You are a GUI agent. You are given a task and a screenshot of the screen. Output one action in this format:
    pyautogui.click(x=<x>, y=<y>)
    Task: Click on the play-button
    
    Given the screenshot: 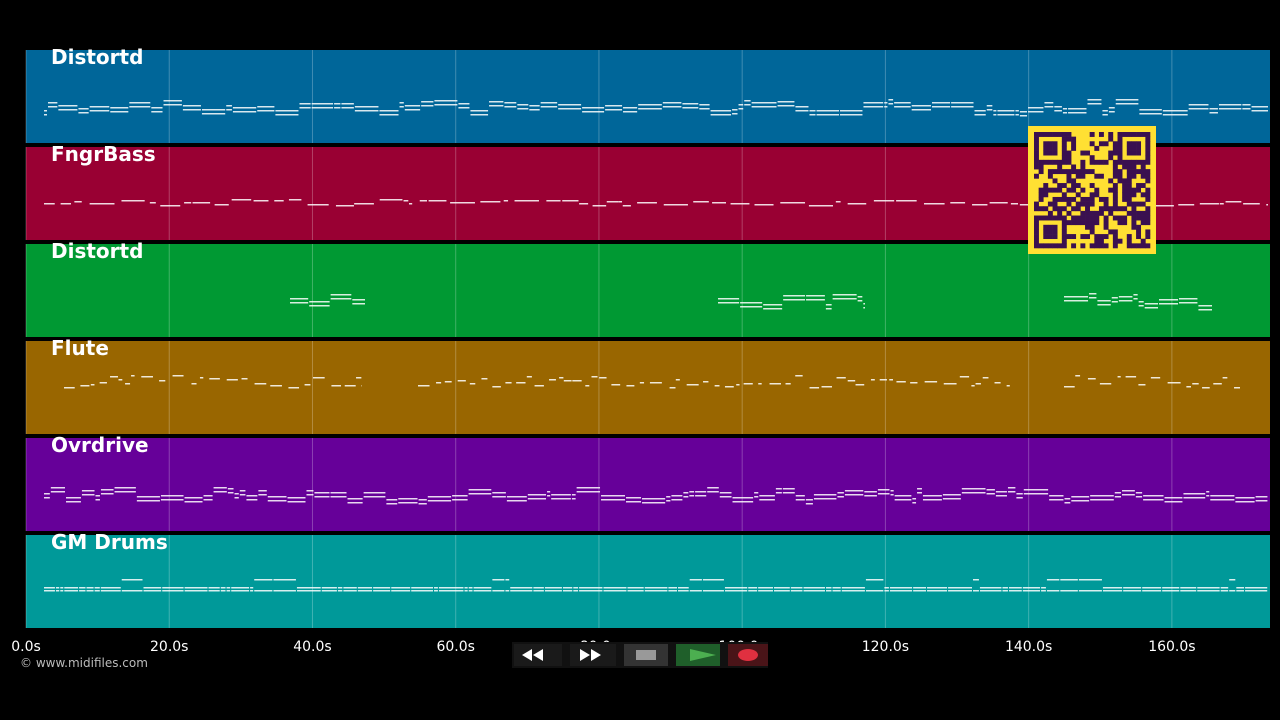 What is the action you would take?
    pyautogui.click(x=698, y=655)
    